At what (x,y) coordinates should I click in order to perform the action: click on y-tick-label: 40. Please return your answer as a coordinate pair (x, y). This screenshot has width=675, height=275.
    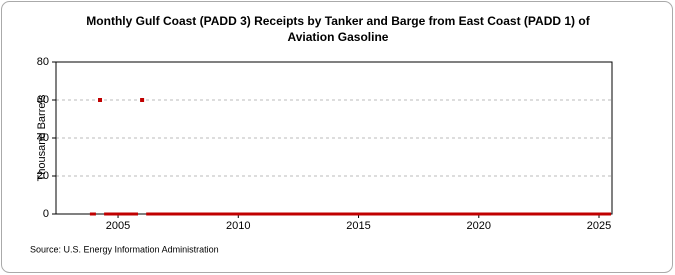
    Looking at the image, I should click on (43, 138).